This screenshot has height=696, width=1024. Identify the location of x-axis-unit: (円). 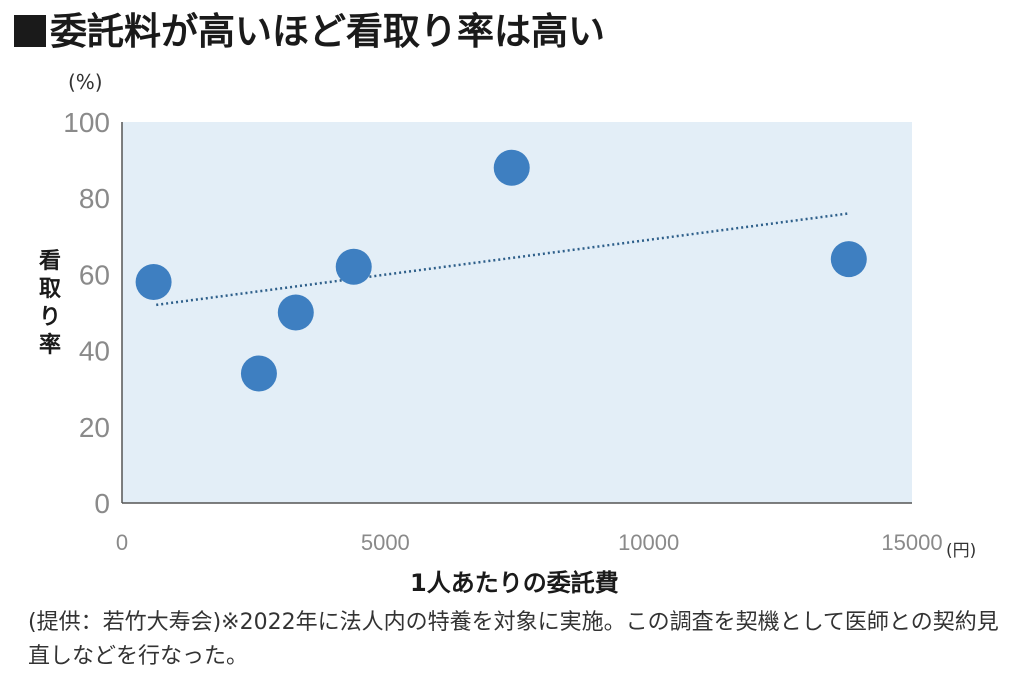
(961, 551).